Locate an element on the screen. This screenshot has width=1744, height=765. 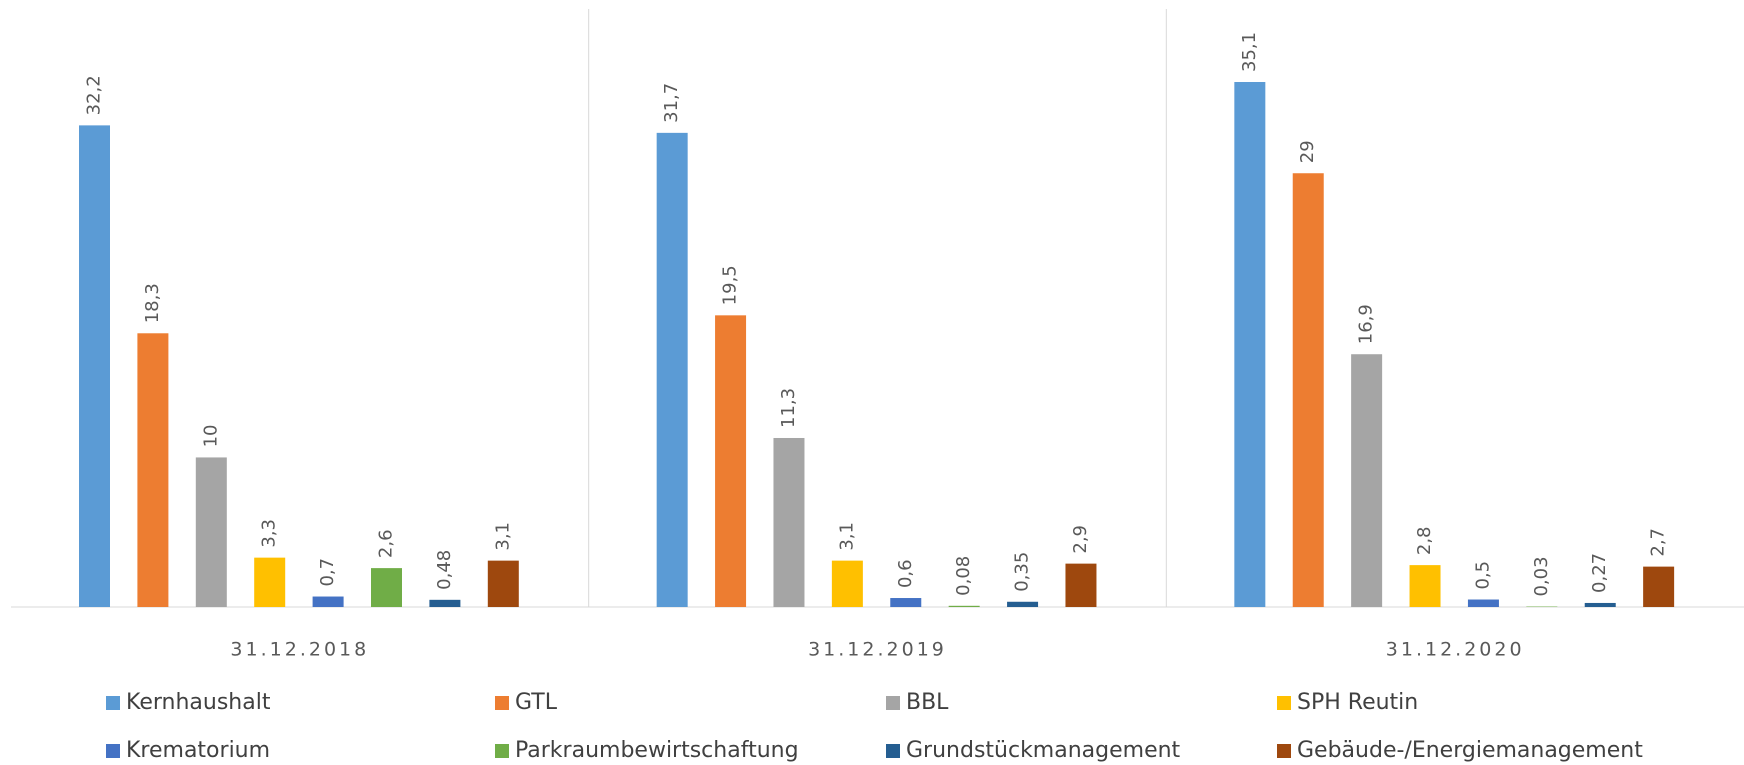
data-label: 29 is located at coordinates (1307, 151).